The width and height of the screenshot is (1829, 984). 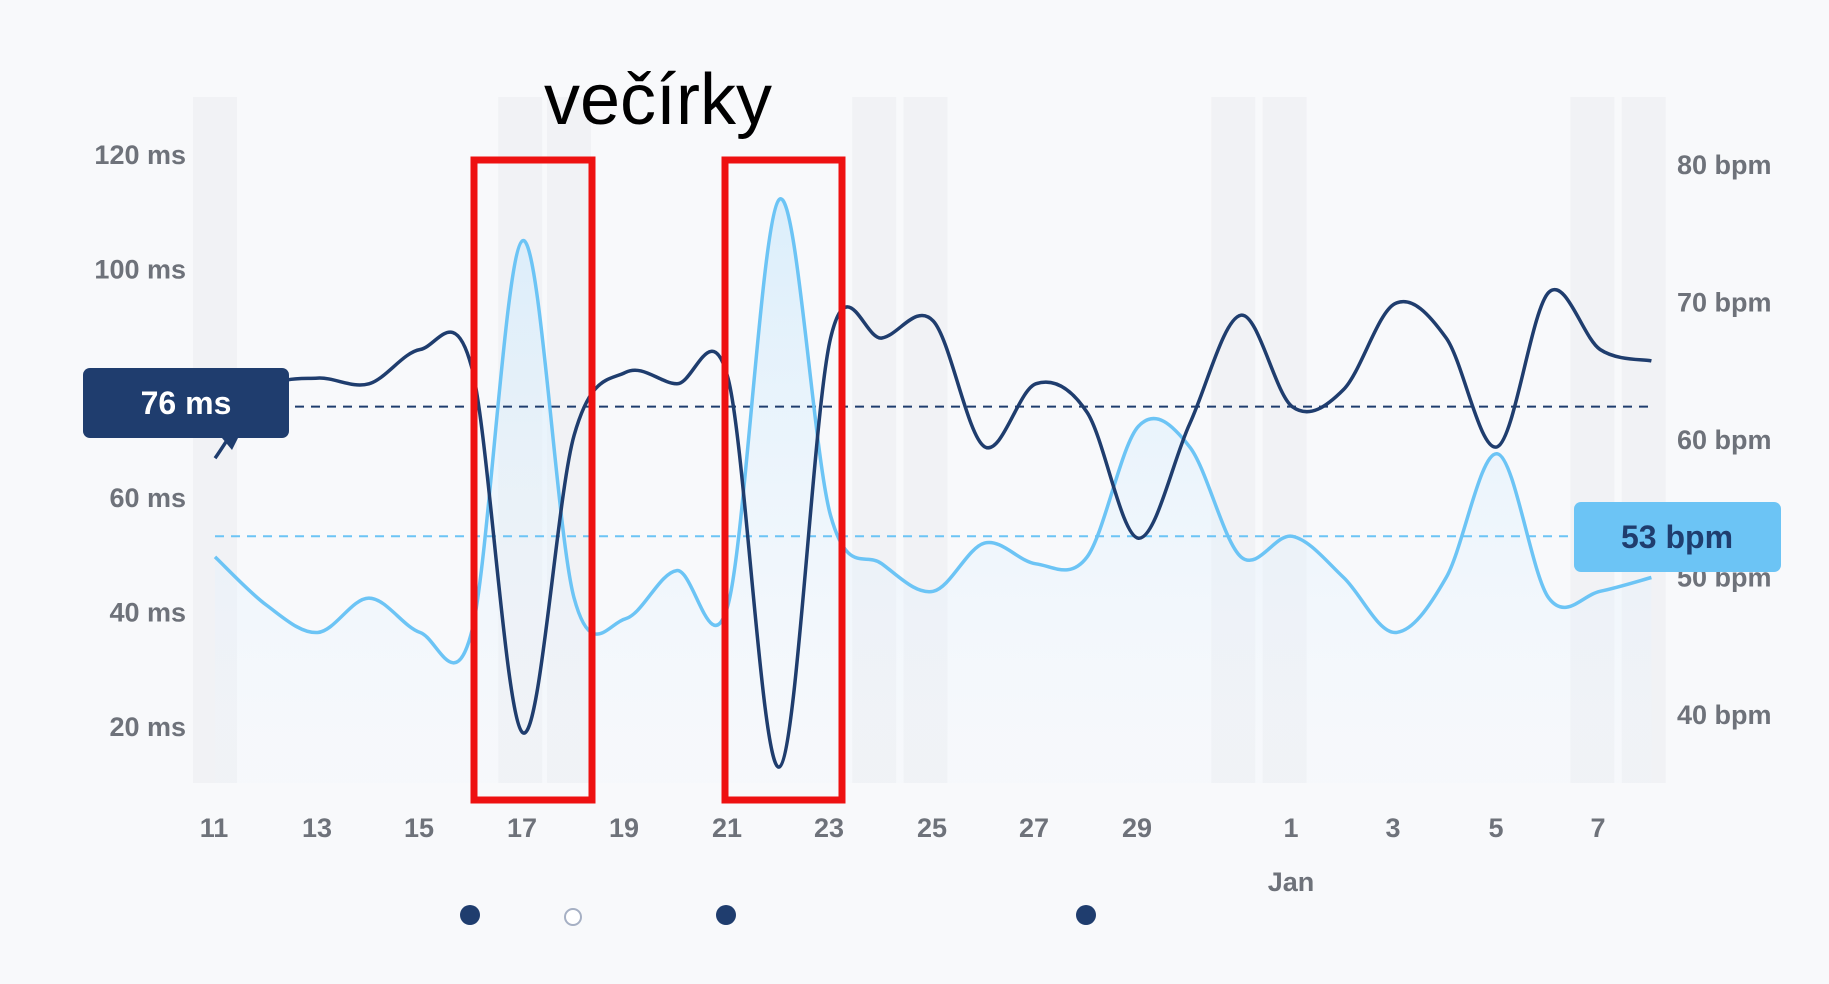 I want to click on y-right-tick-label: 60 bpm, so click(x=1724, y=440).